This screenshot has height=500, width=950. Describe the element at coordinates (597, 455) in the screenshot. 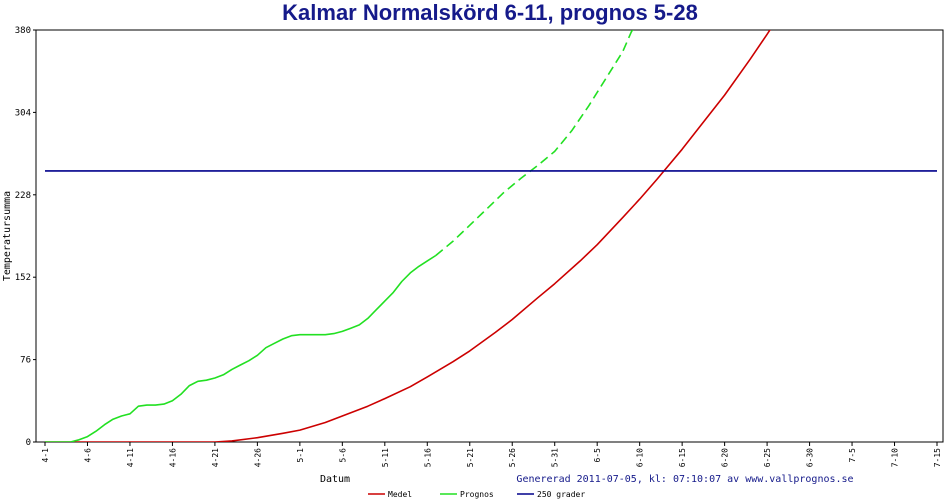

I see `x-tick-label: 6-5` at that location.